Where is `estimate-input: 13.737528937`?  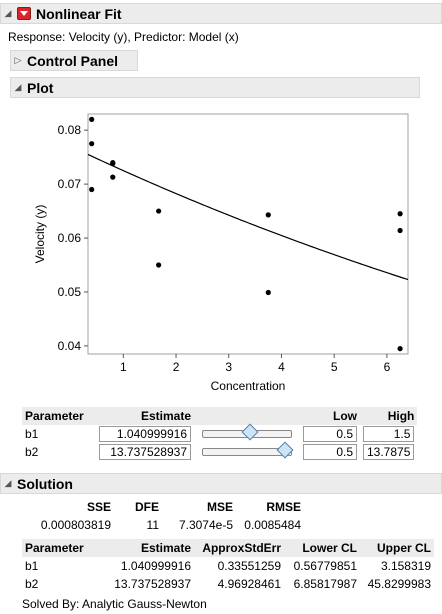
estimate-input: 13.737528937 is located at coordinates (145, 452).